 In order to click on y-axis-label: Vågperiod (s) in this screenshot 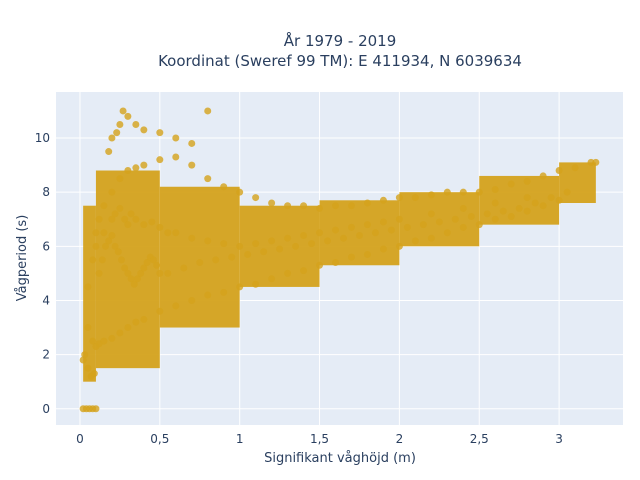, I will do `click(22, 258)`.